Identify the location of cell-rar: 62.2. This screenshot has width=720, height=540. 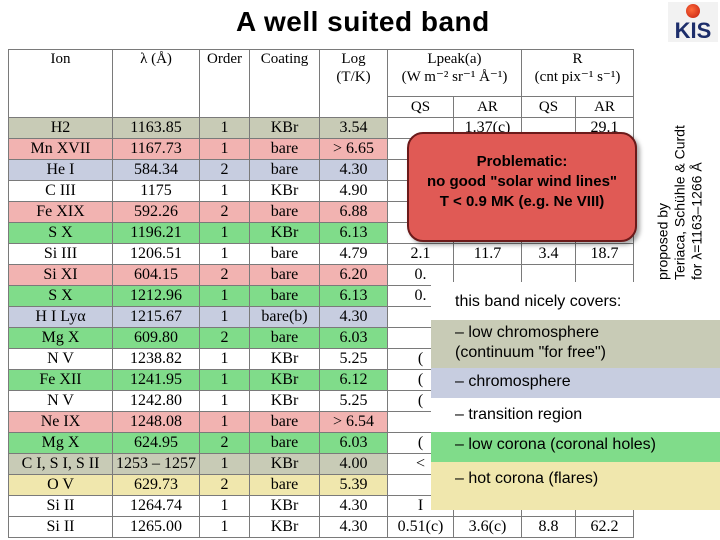
(604, 527).